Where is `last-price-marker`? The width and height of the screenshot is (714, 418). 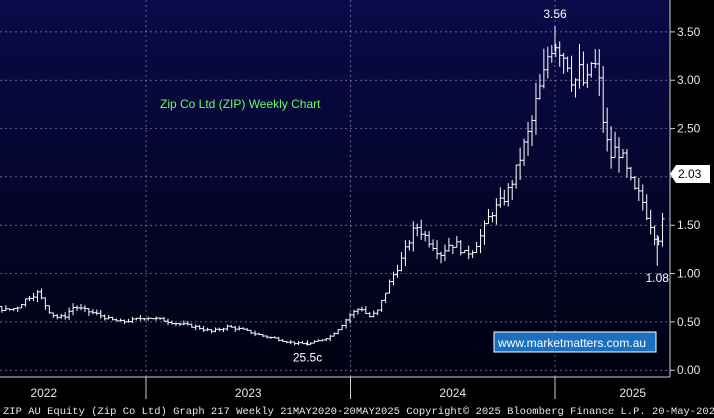 last-price-marker is located at coordinates (690, 174).